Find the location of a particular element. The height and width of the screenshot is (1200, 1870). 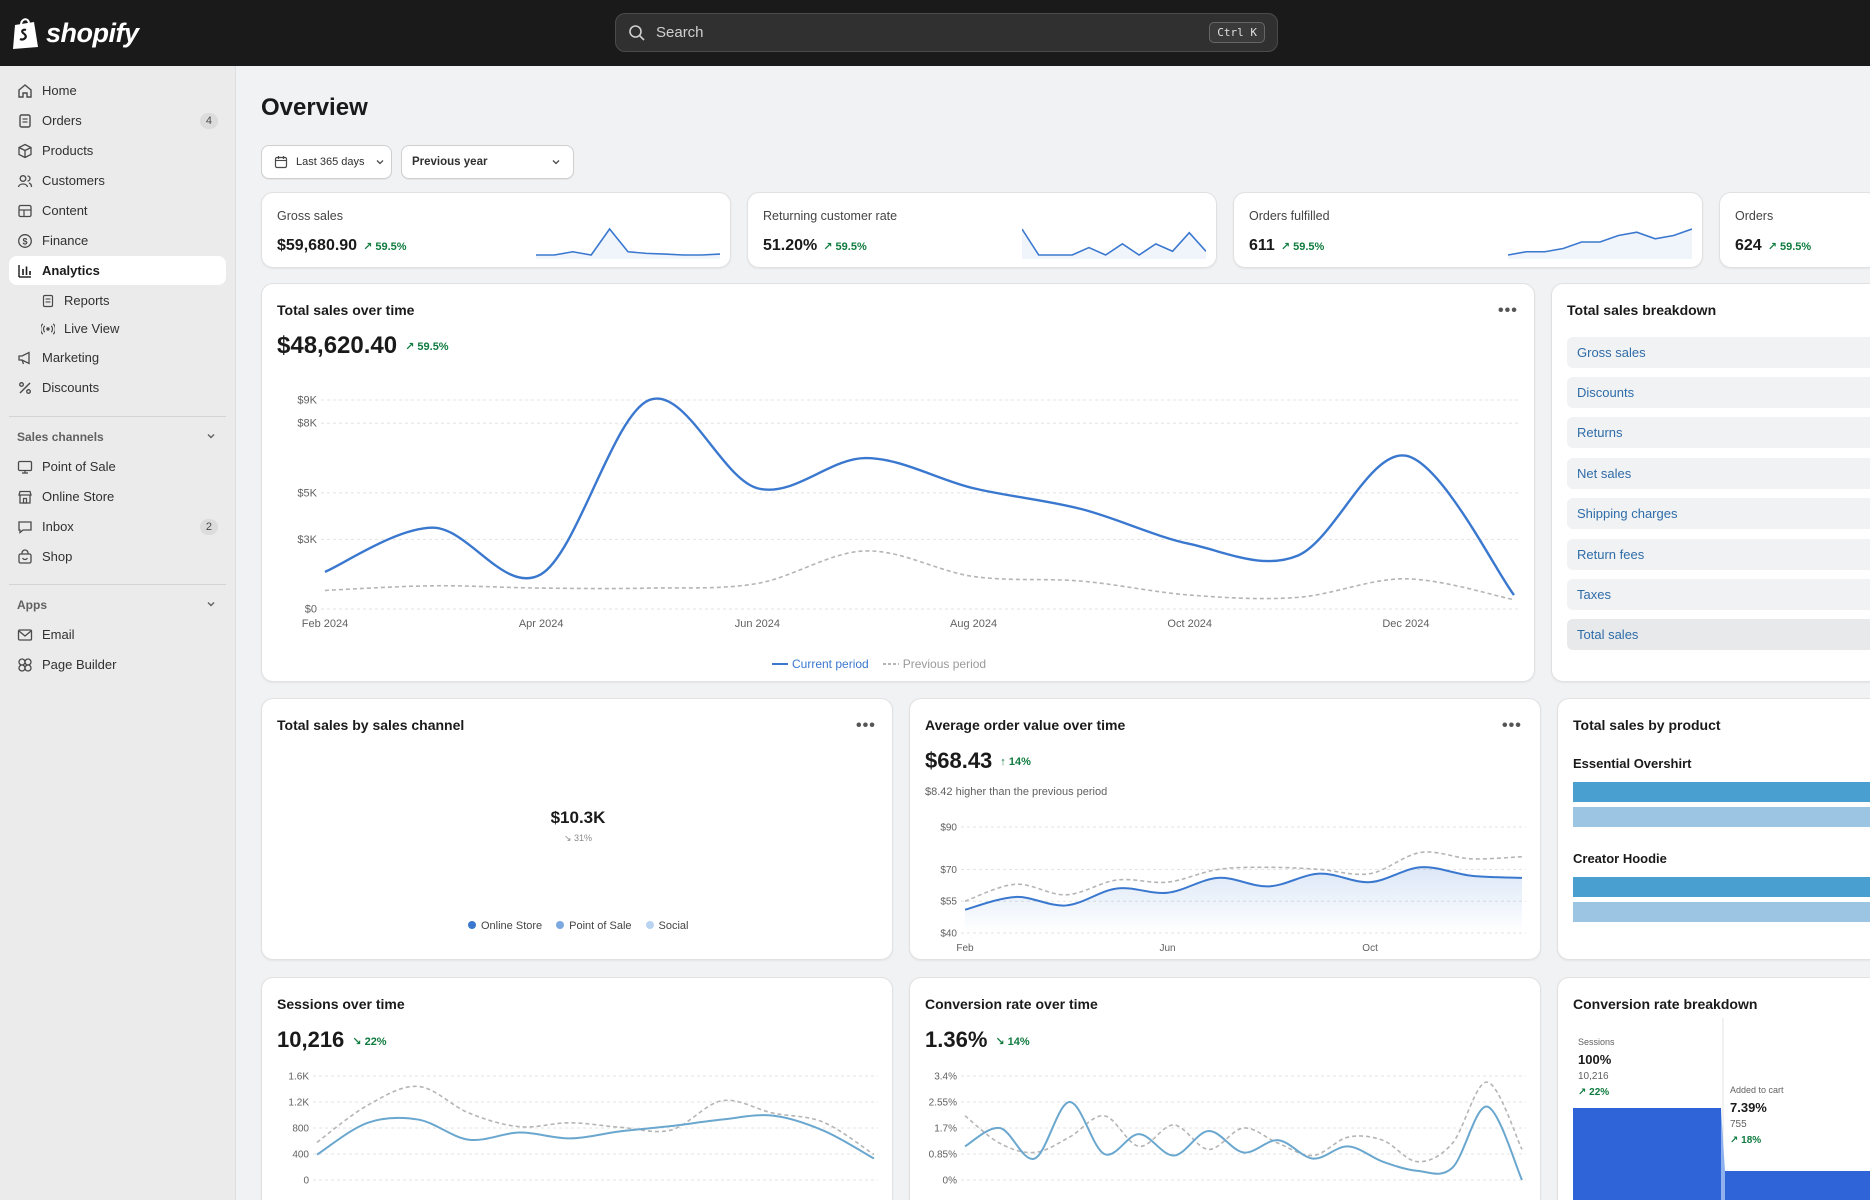

dashed-line-icon is located at coordinates (890, 664).